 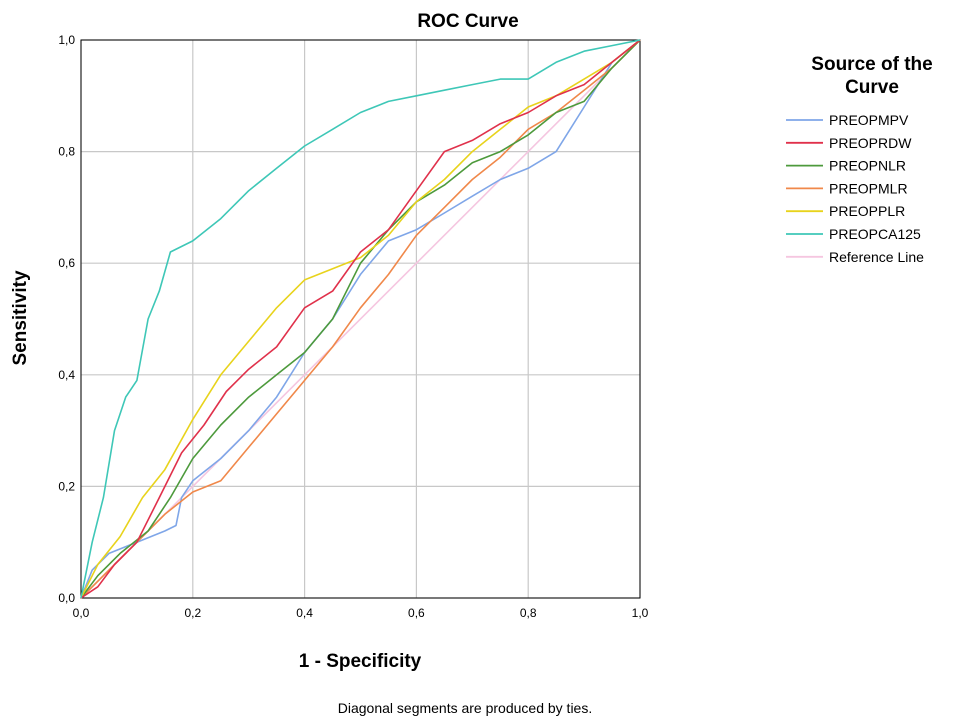 I want to click on y-tick-label: 0,2, so click(x=66, y=486).